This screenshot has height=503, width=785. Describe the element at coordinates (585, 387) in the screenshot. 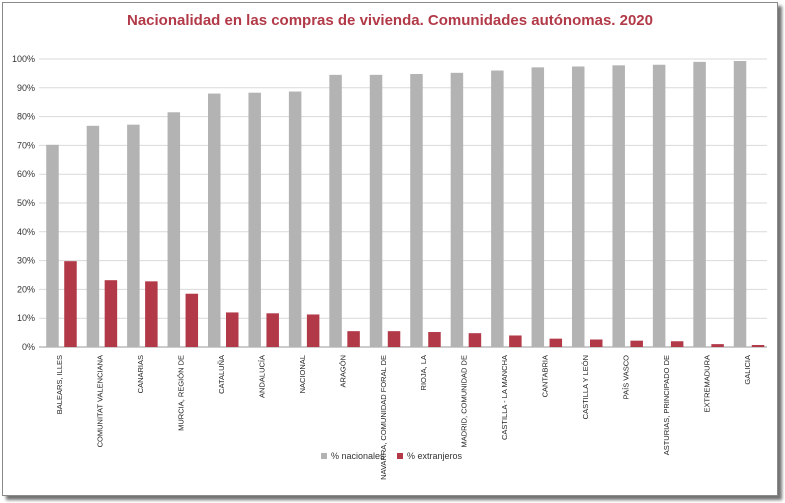

I see `x-tick-label: CASTILLA Y LEÓN` at that location.